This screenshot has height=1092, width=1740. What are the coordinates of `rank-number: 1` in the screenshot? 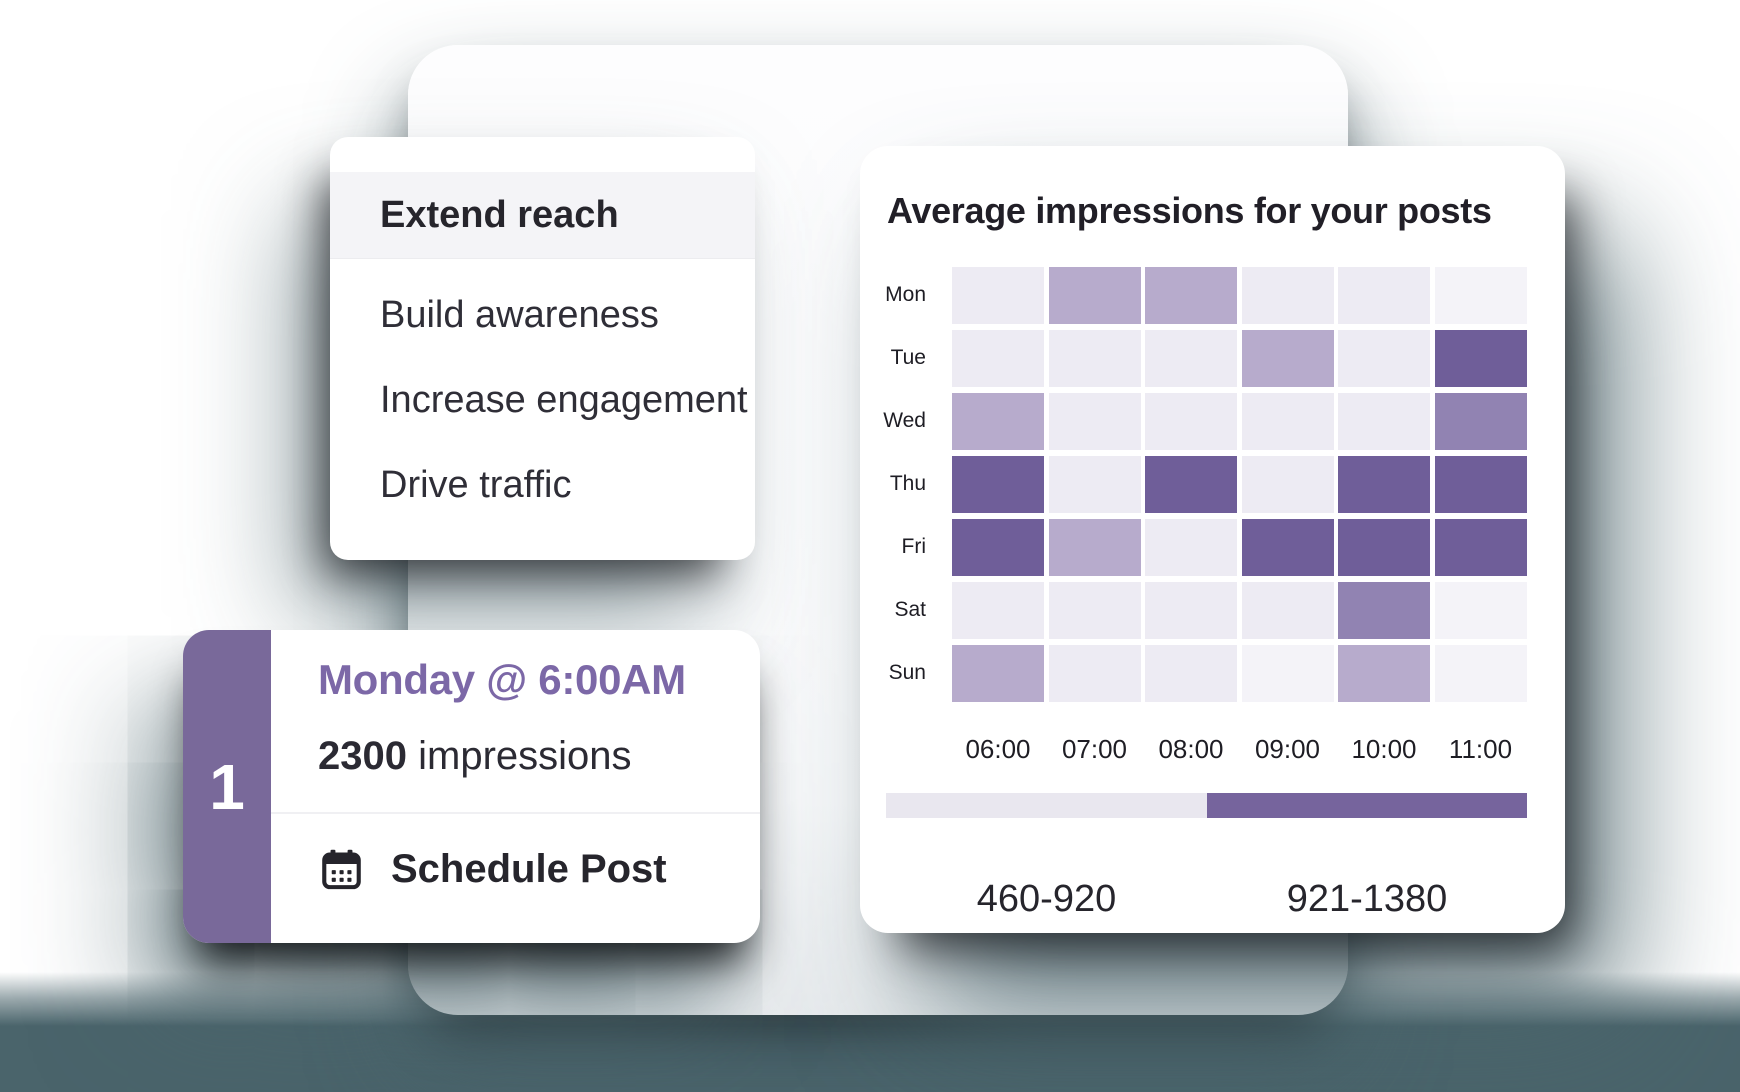 It's located at (227, 786).